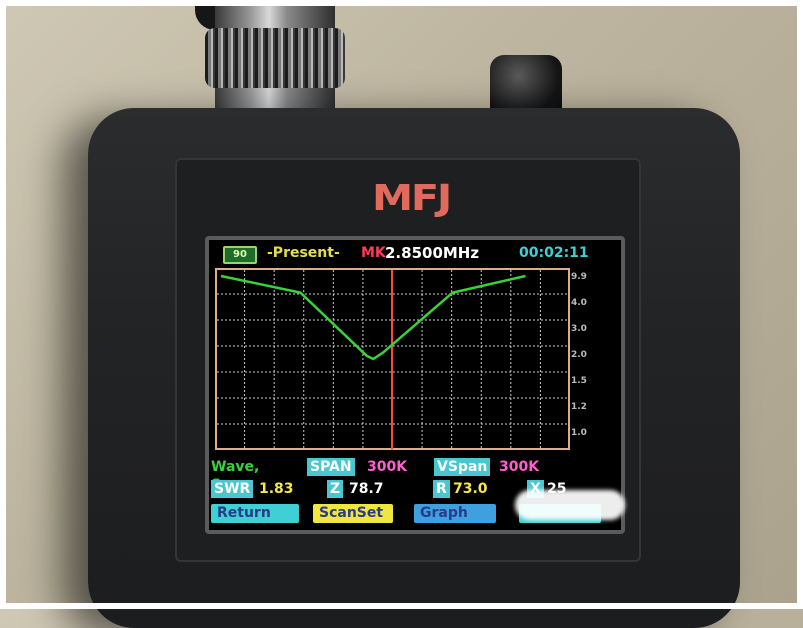 This screenshot has height=628, width=803. I want to click on r-label: R, so click(441, 489).